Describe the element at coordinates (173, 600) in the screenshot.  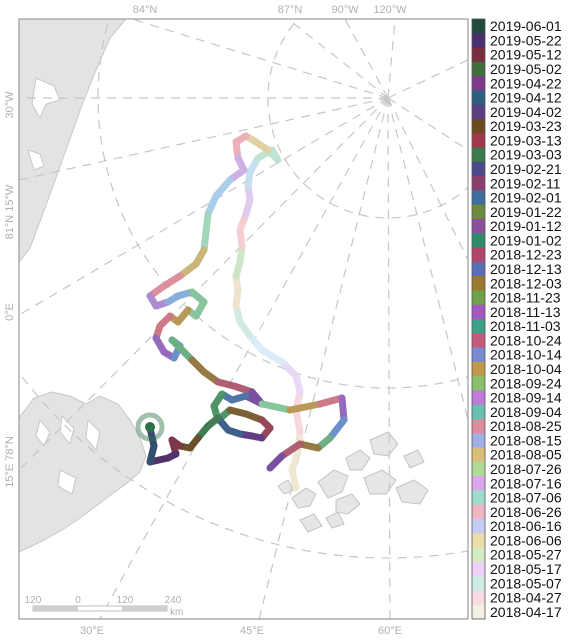
I see `scale-tick-label: 240` at that location.